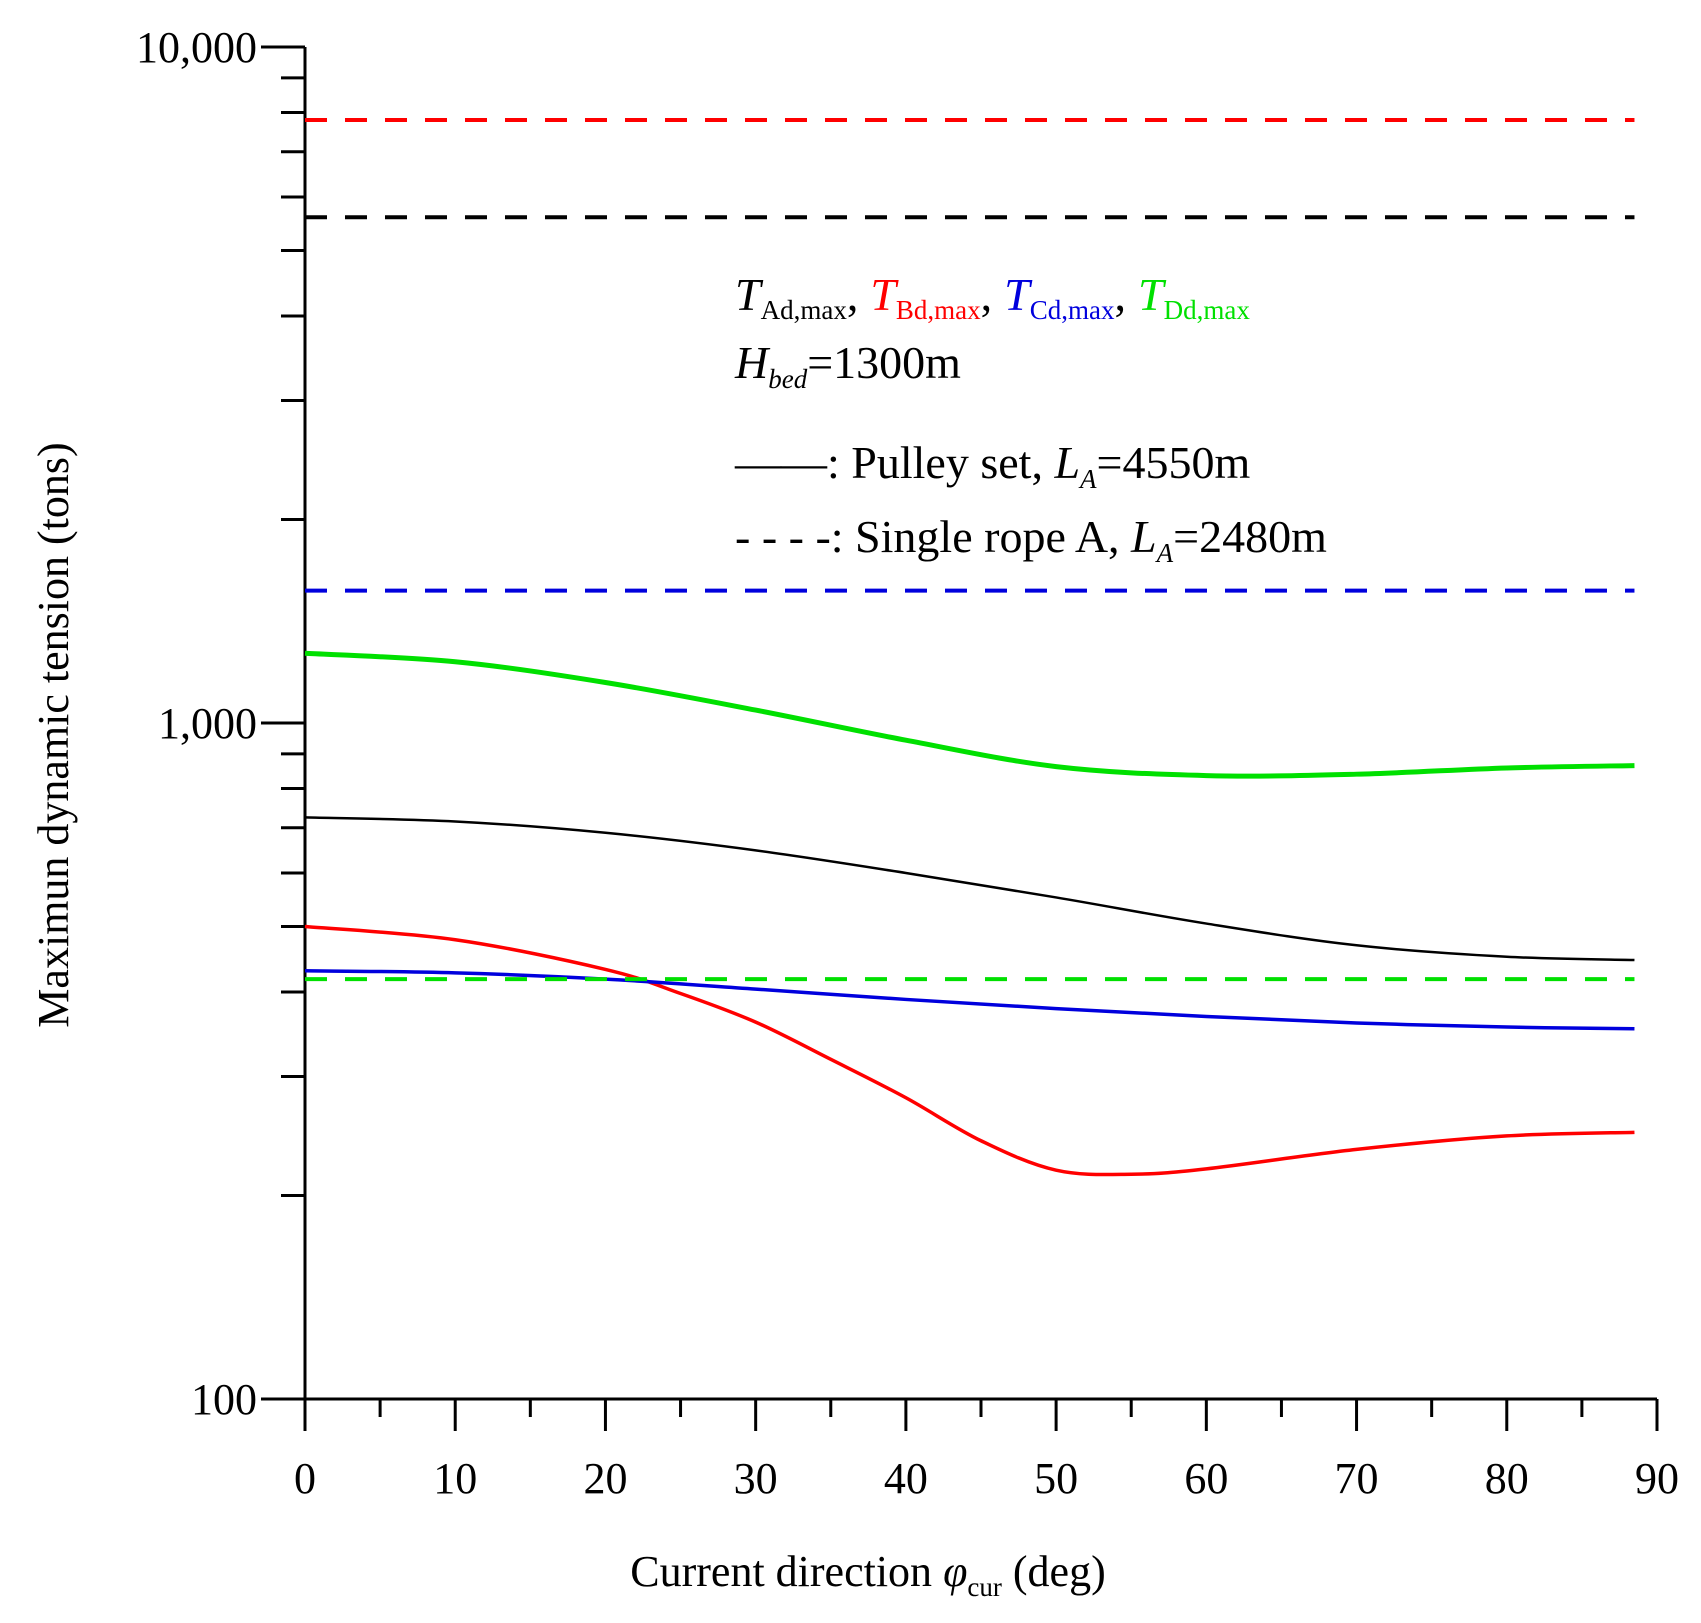 This screenshot has height=1623, width=1701. I want to click on x-axis-label: Current direction φcur (deg), so click(867, 1574).